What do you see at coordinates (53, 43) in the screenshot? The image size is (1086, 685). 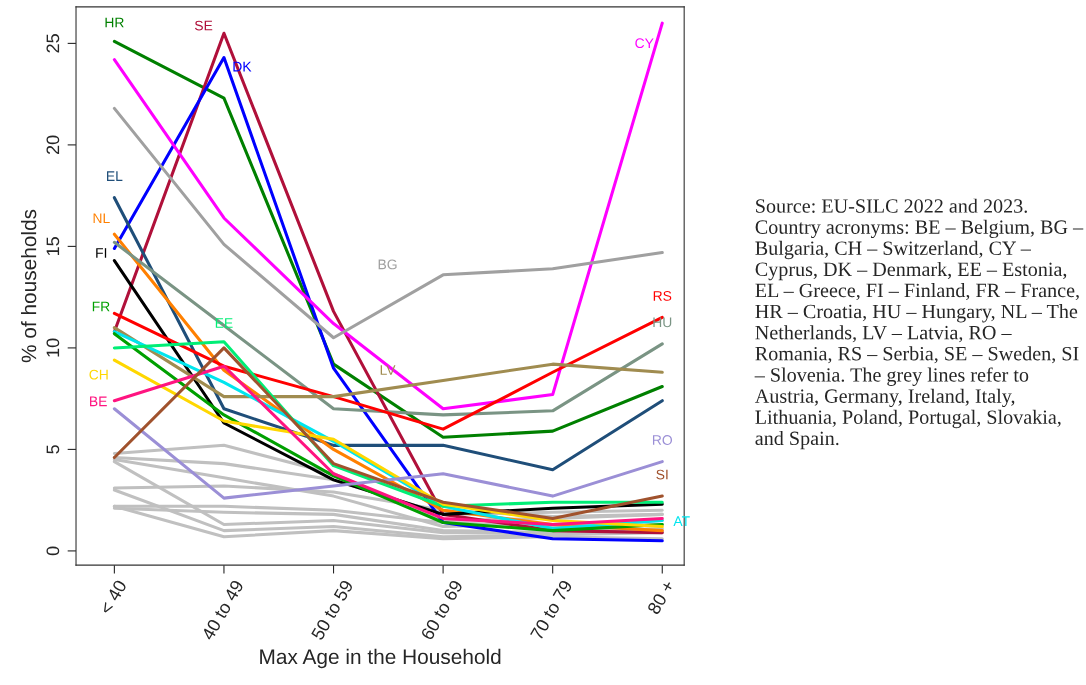 I see `y-tick-label: 25` at bounding box center [53, 43].